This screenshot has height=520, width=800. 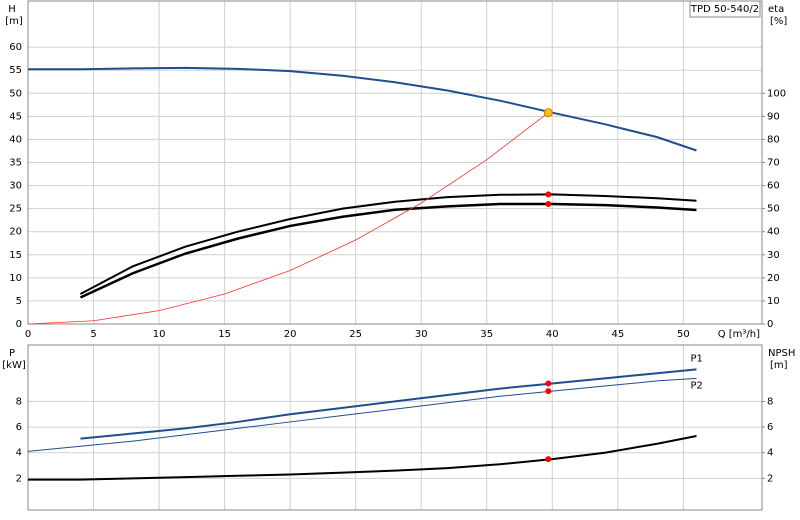 I want to click on y2-tick-label: 70, so click(x=773, y=163).